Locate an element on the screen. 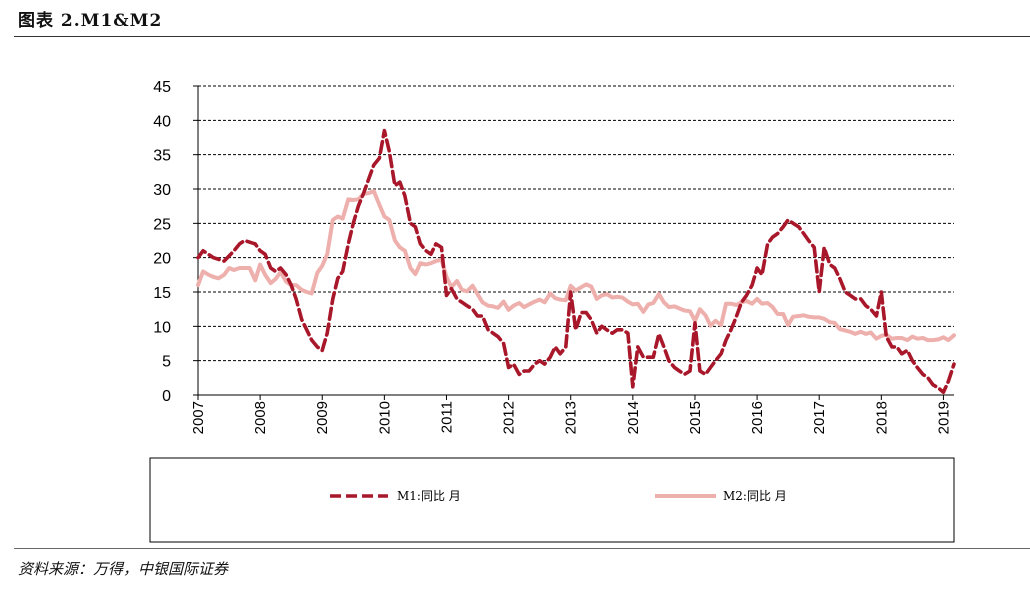 Image resolution: width=1030 pixels, height=602 pixels. bottom-divider is located at coordinates (522, 548).